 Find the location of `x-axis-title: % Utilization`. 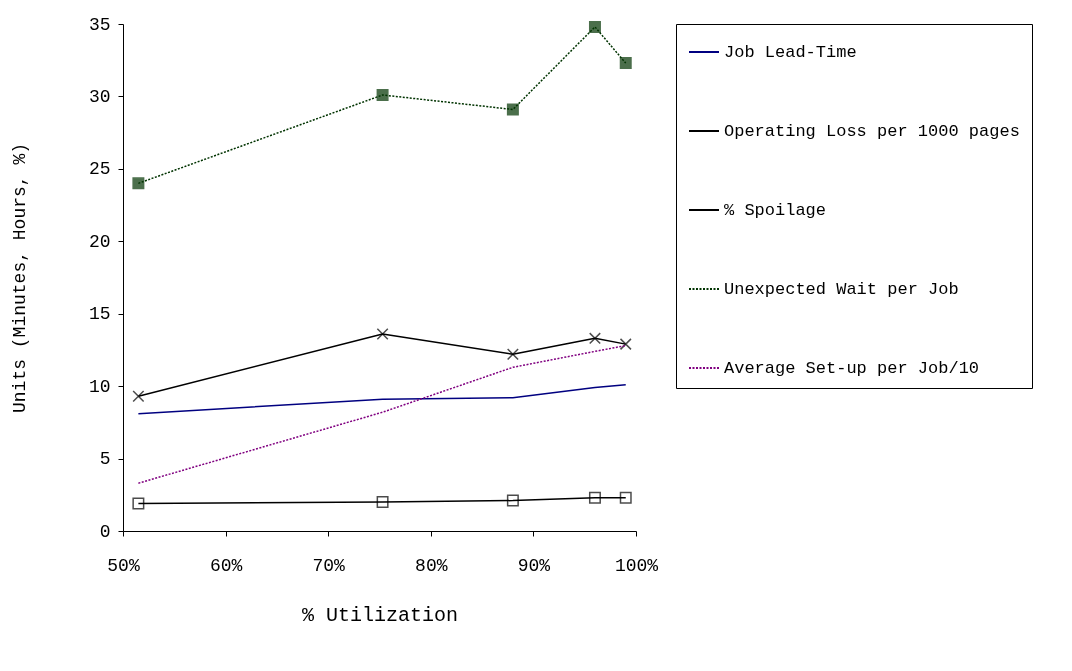

x-axis-title: % Utilization is located at coordinates (380, 615).